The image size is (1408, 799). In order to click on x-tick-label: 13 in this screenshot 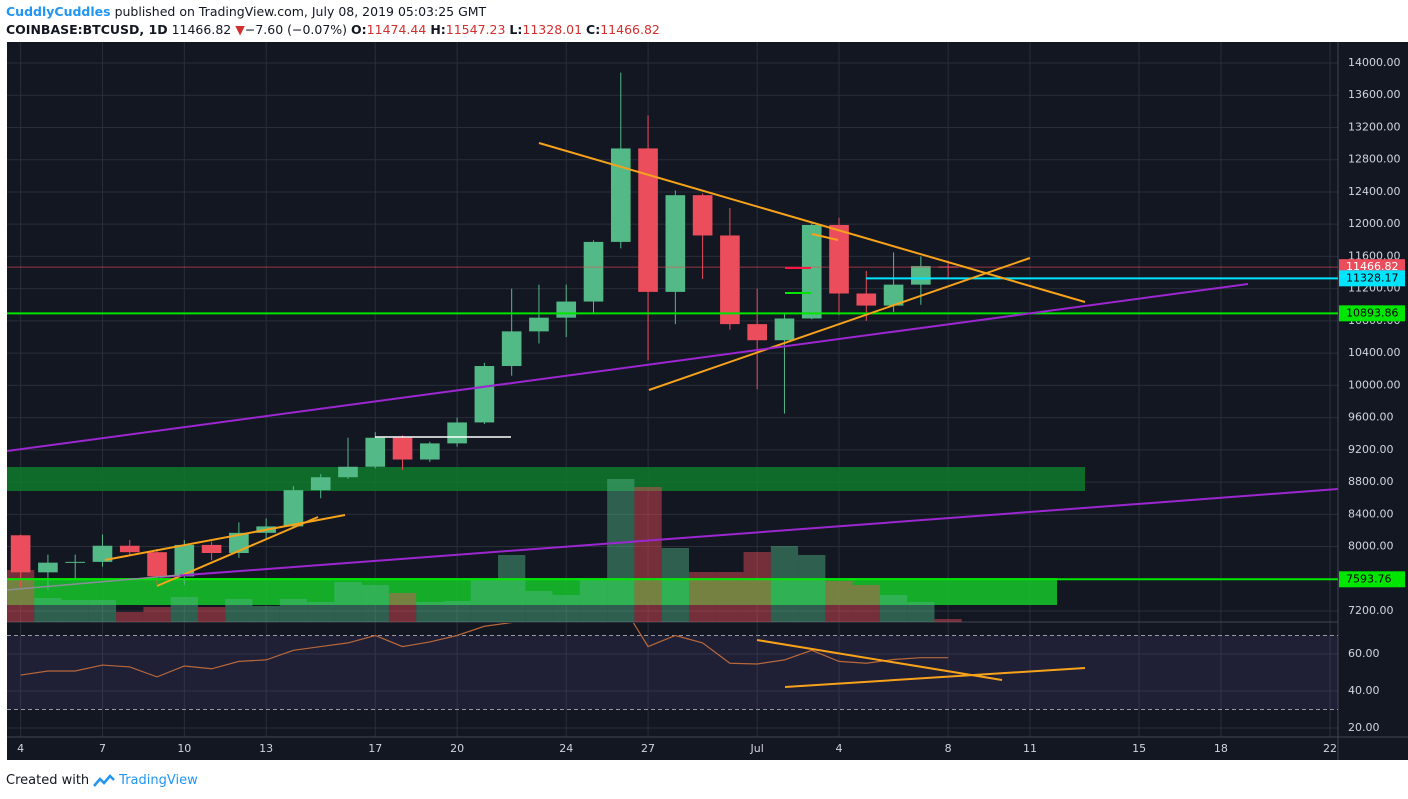, I will do `click(266, 748)`.